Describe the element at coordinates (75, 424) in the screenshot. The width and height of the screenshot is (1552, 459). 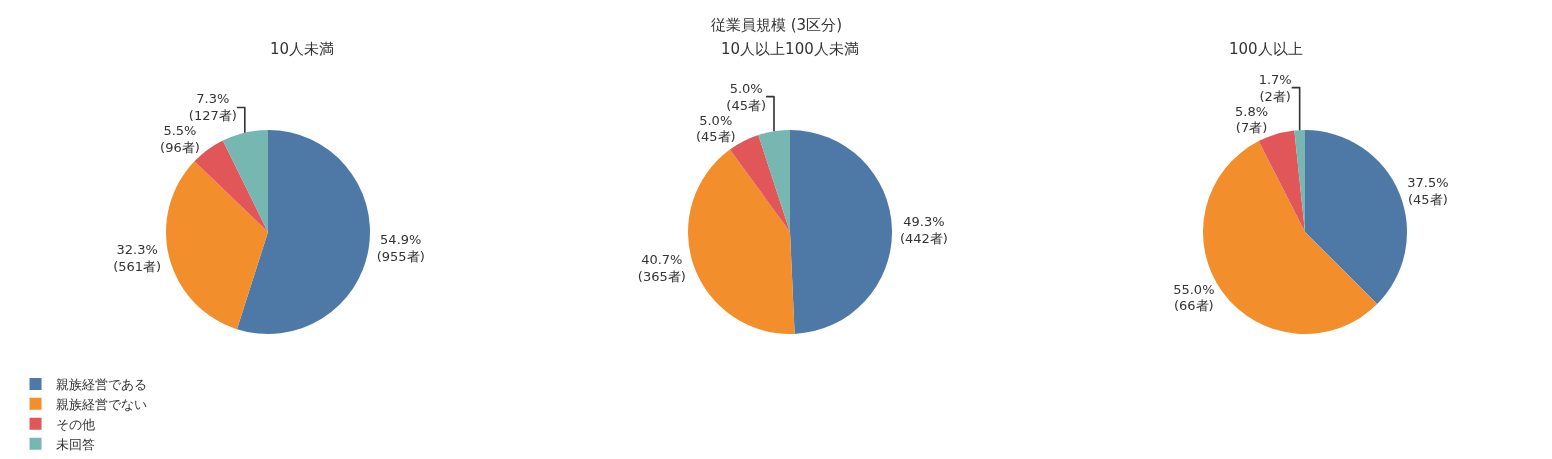
I see `legend-label: その他` at that location.